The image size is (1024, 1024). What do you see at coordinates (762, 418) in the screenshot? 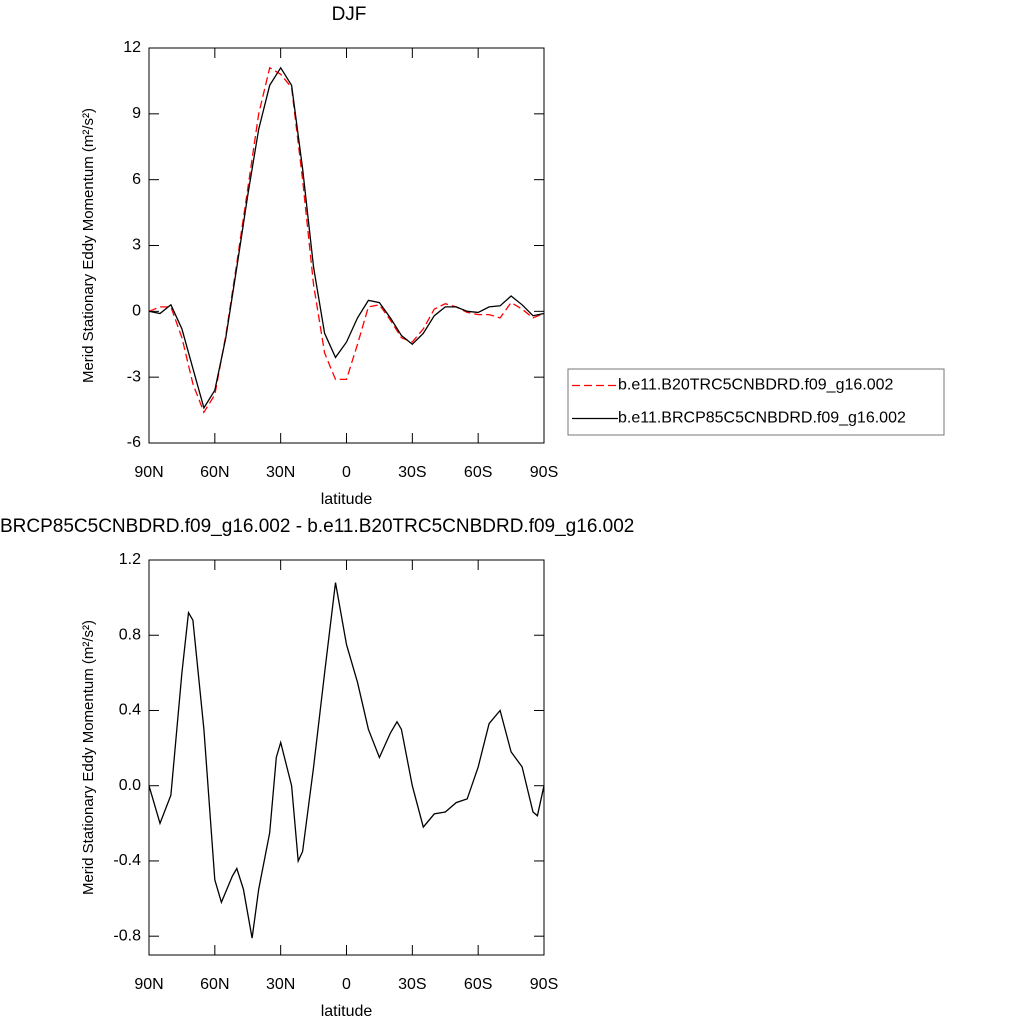
I see `legend-label: b.e11.BRCP85C5CNBDRD.f09_g16.002` at bounding box center [762, 418].